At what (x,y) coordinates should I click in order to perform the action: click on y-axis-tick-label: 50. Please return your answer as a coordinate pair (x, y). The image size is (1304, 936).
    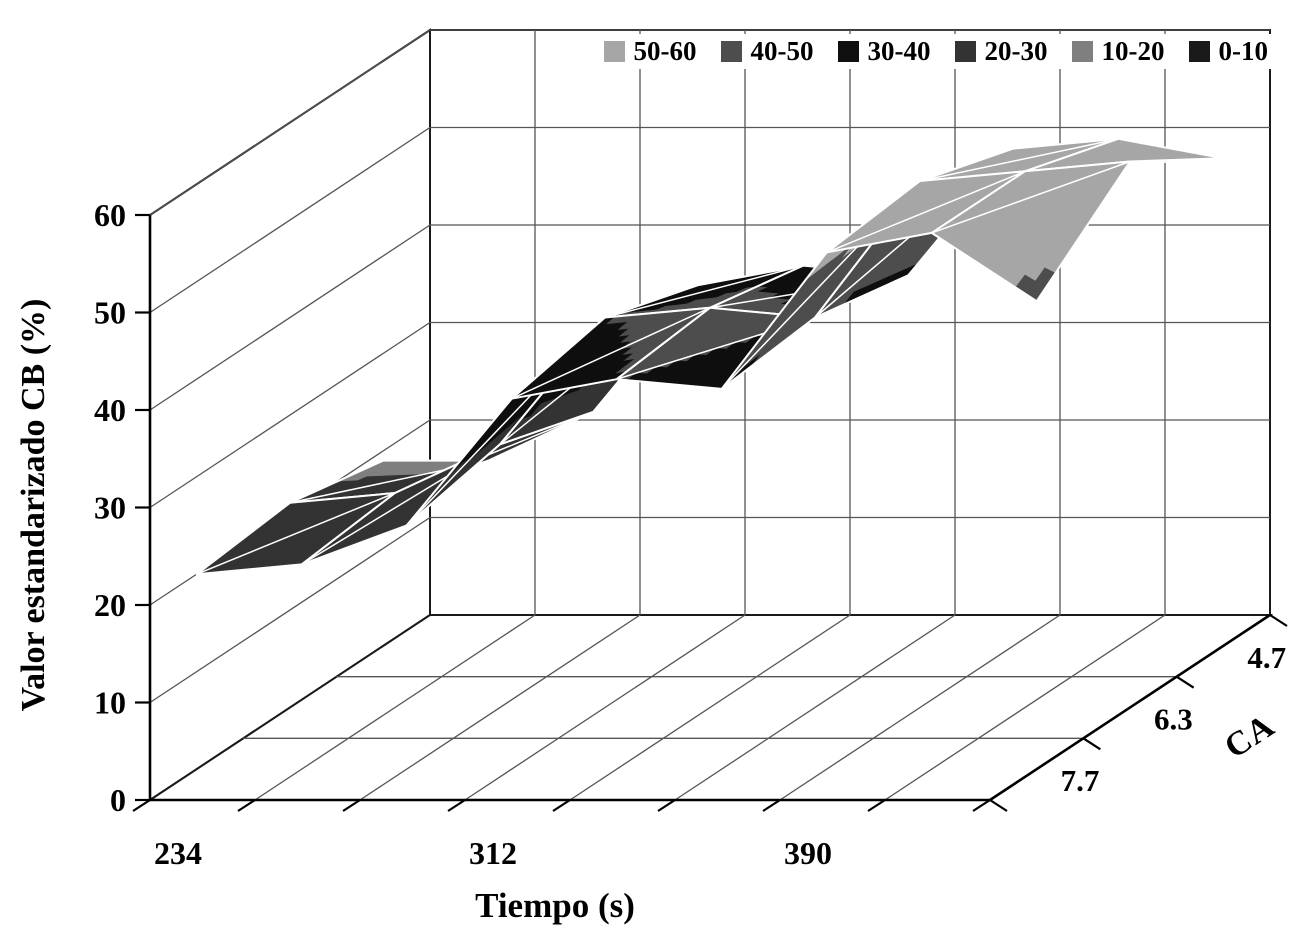
    Looking at the image, I should click on (110, 313).